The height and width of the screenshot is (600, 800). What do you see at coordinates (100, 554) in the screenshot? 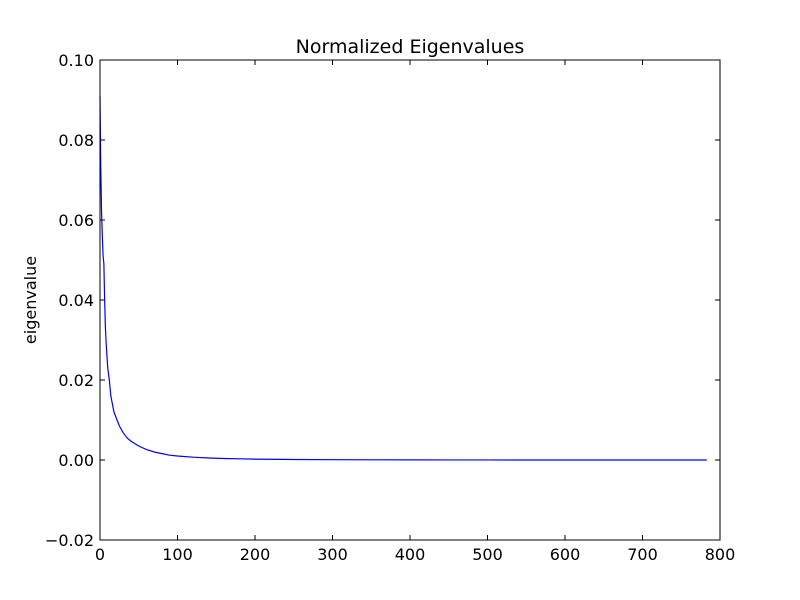
I see `x-tick-label: 0` at bounding box center [100, 554].